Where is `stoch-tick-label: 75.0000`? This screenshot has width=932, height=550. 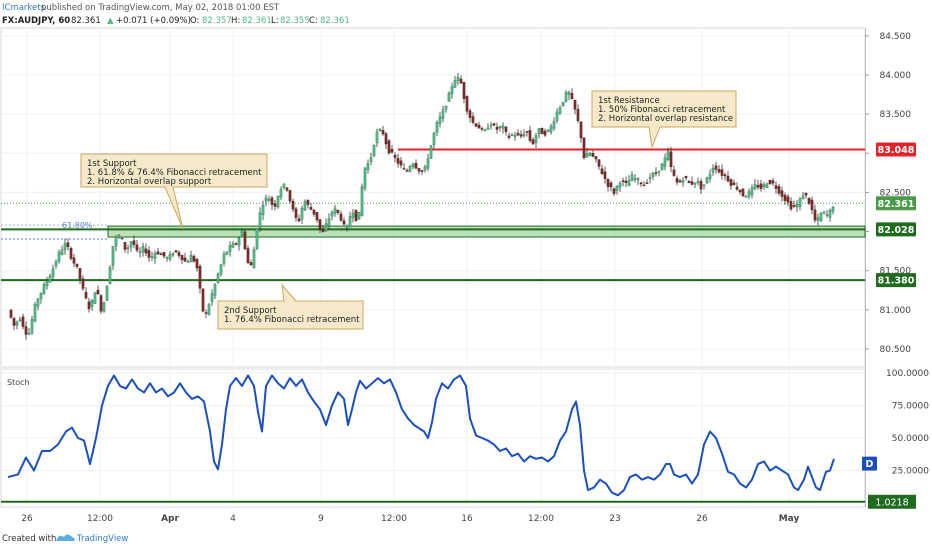
stoch-tick-label: 75.0000 is located at coordinates (910, 406).